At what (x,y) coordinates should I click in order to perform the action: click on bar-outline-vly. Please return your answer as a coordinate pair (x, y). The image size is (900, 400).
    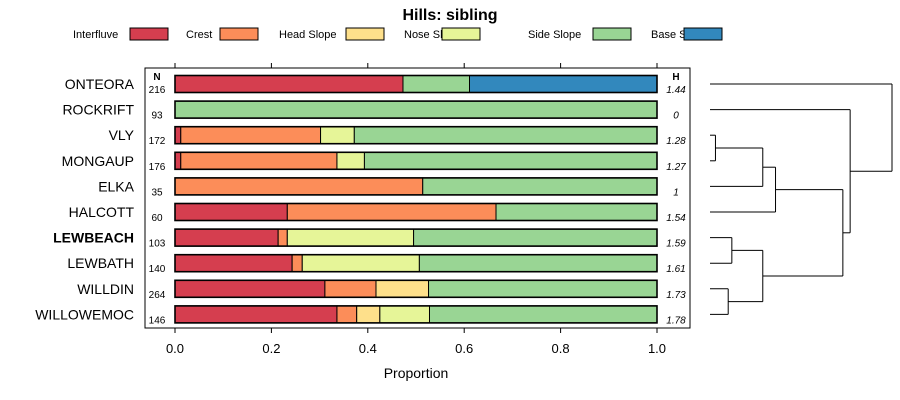
    Looking at the image, I should click on (416, 135).